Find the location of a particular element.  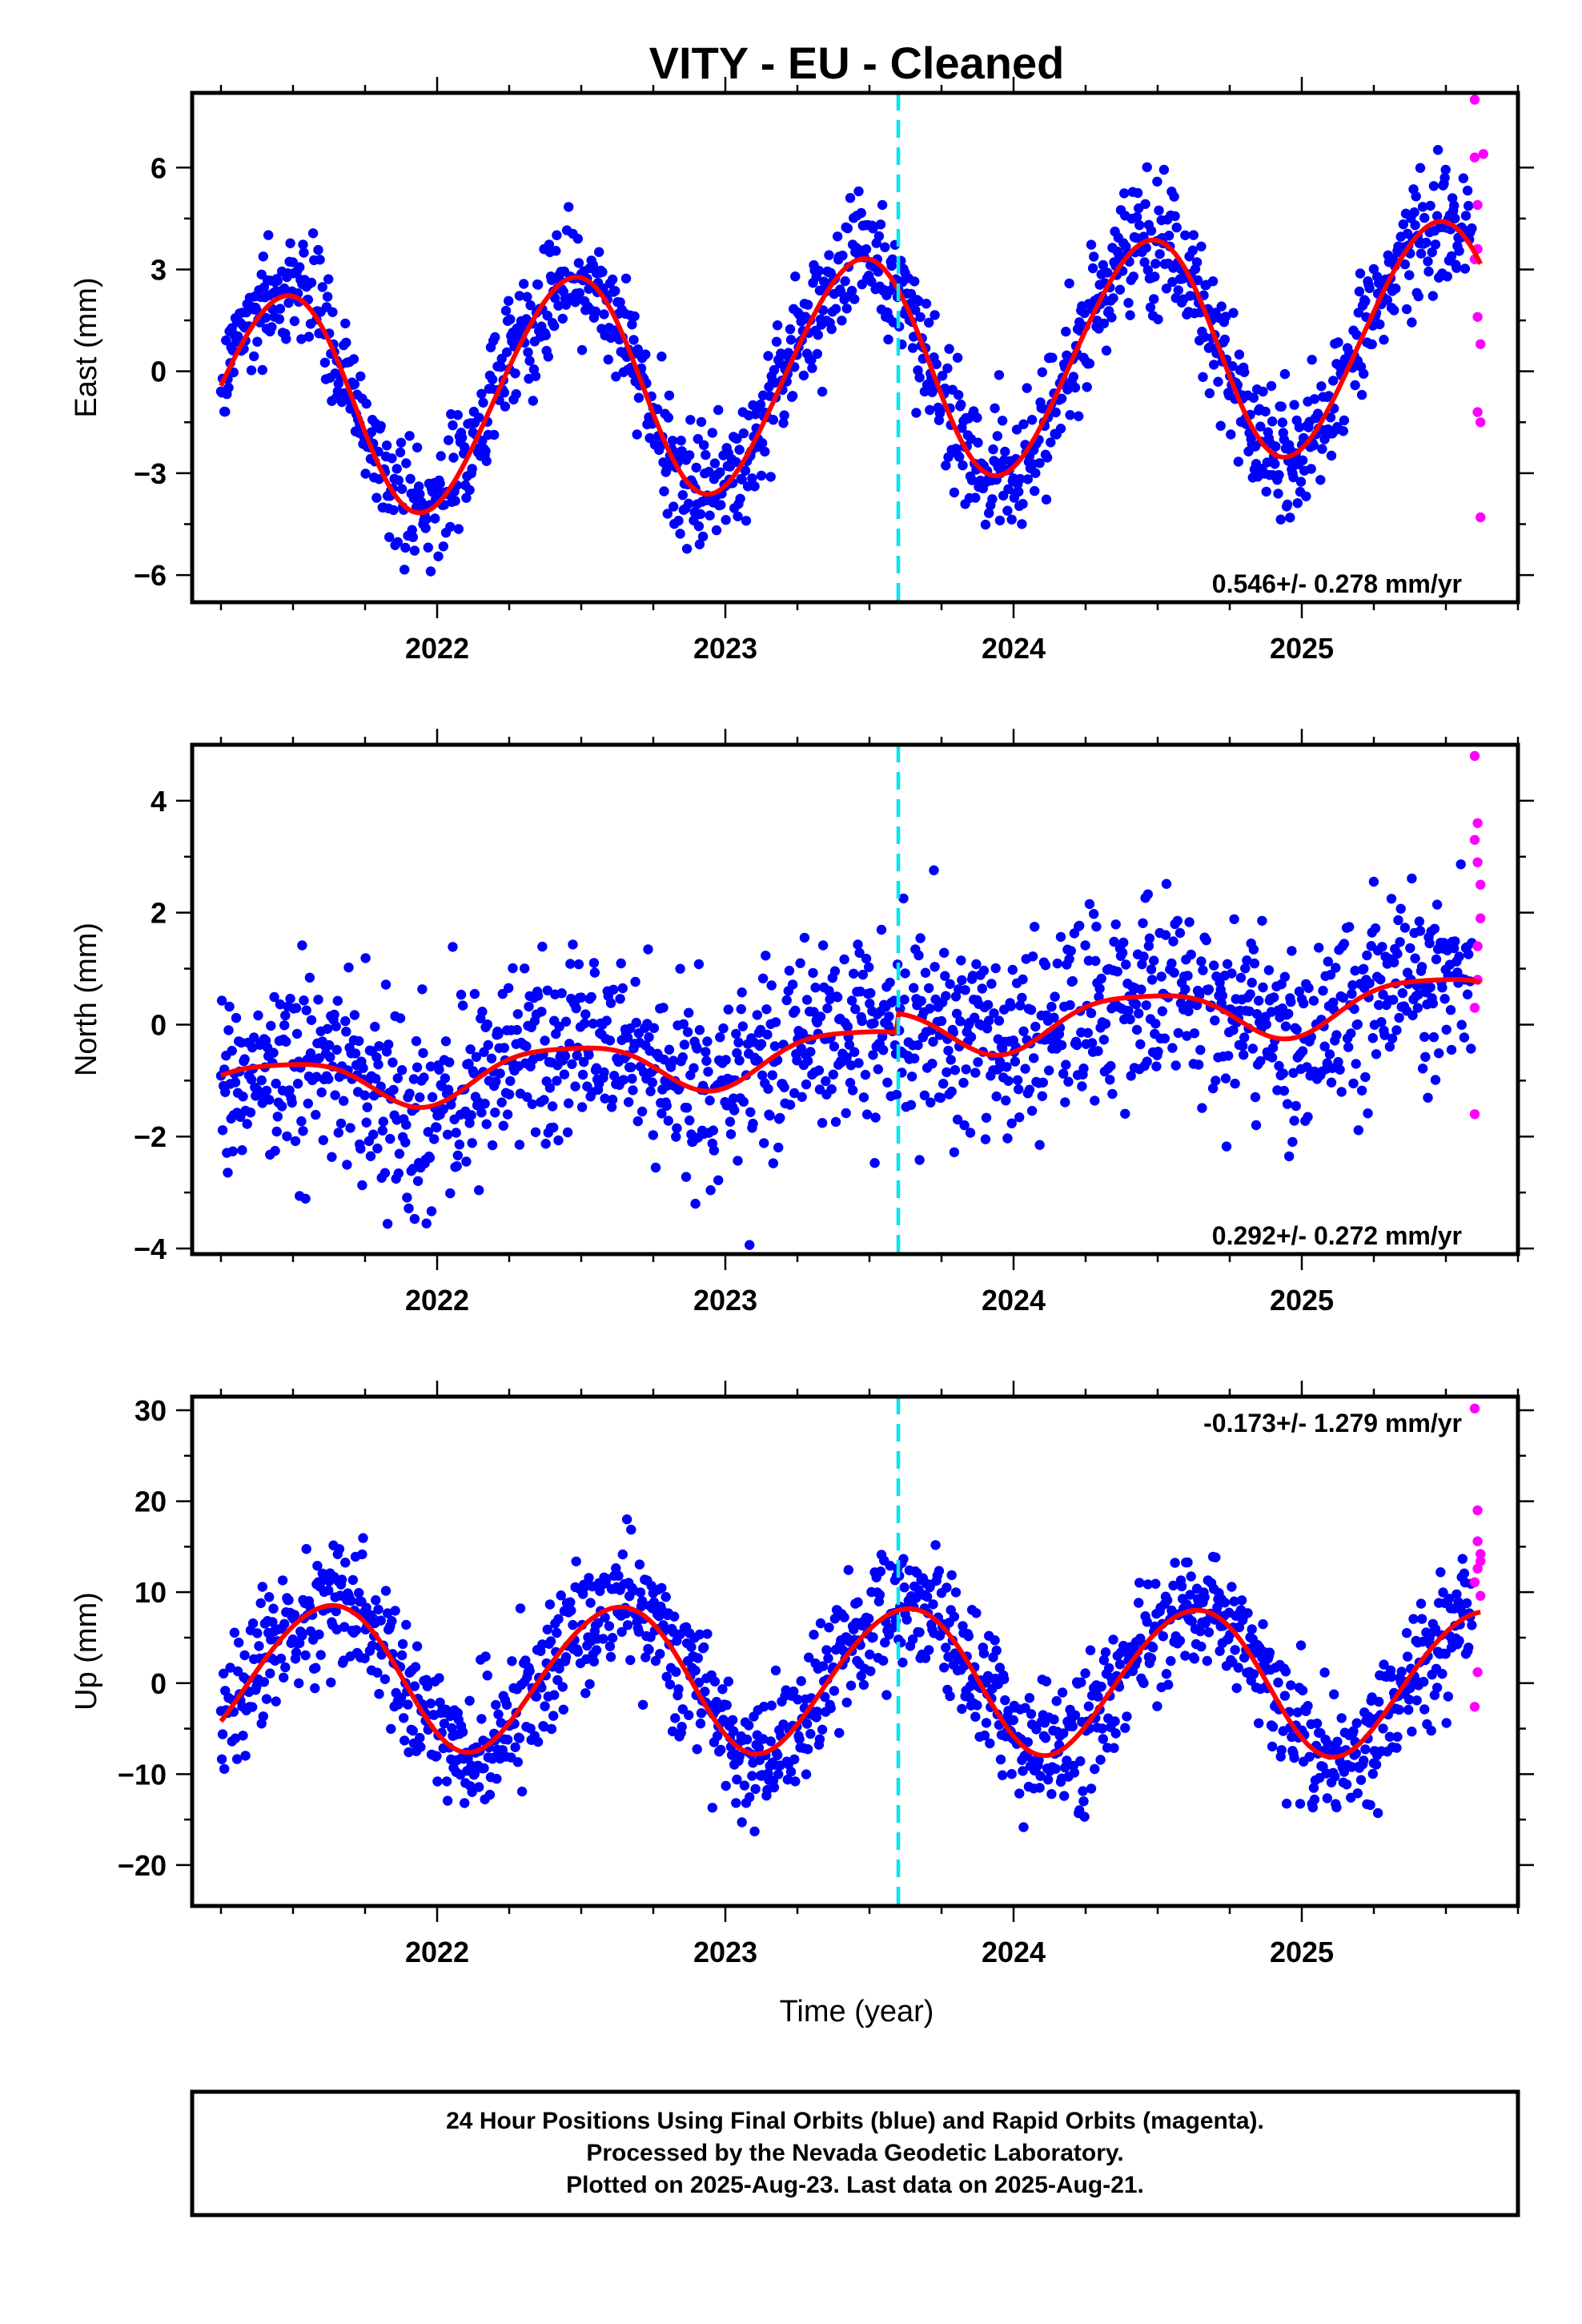

rapid-point is located at coordinates (1477, 823).